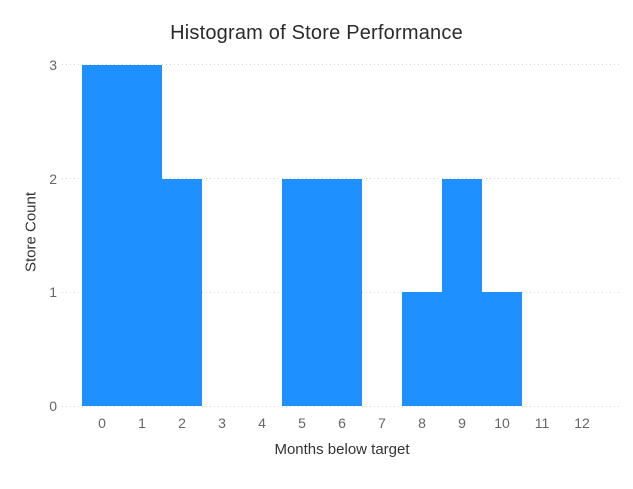  What do you see at coordinates (53, 406) in the screenshot?
I see `y-tick-label-0: 0` at bounding box center [53, 406].